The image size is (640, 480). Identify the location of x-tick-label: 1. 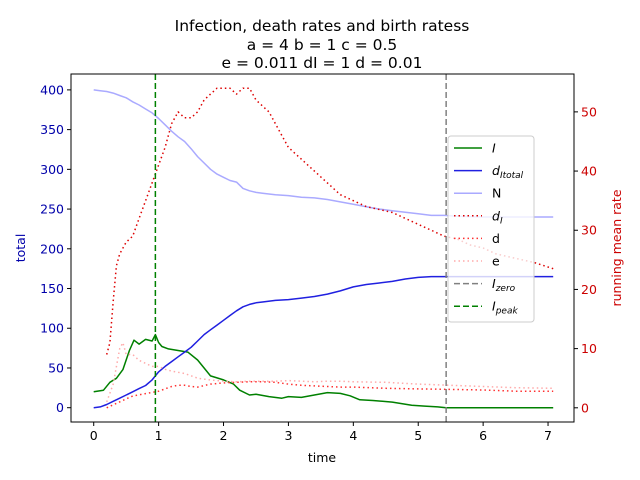
(159, 435).